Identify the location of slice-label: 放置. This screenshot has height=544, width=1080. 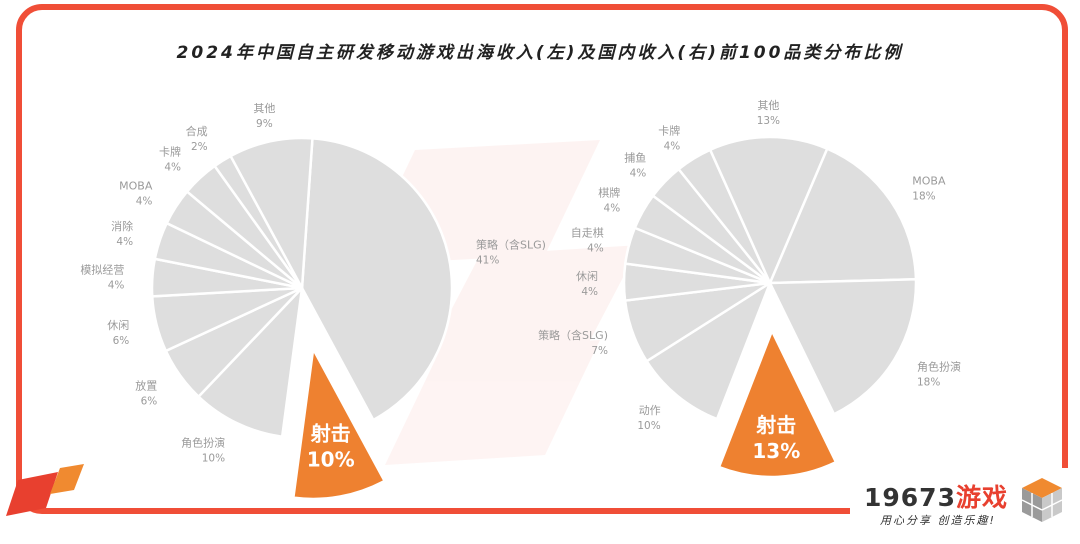
(146, 386).